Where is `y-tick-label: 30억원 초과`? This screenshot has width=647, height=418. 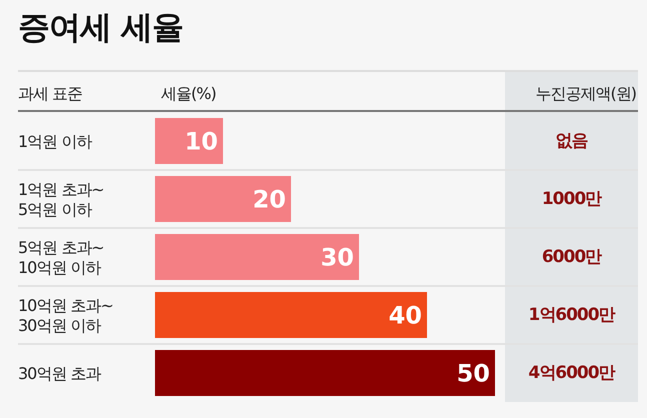
y-tick-label: 30억원 초과 is located at coordinates (60, 373).